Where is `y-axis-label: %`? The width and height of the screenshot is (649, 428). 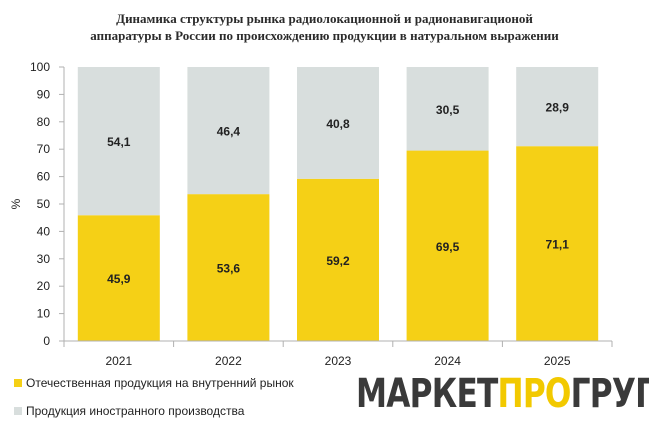
y-axis-label: % is located at coordinates (16, 203).